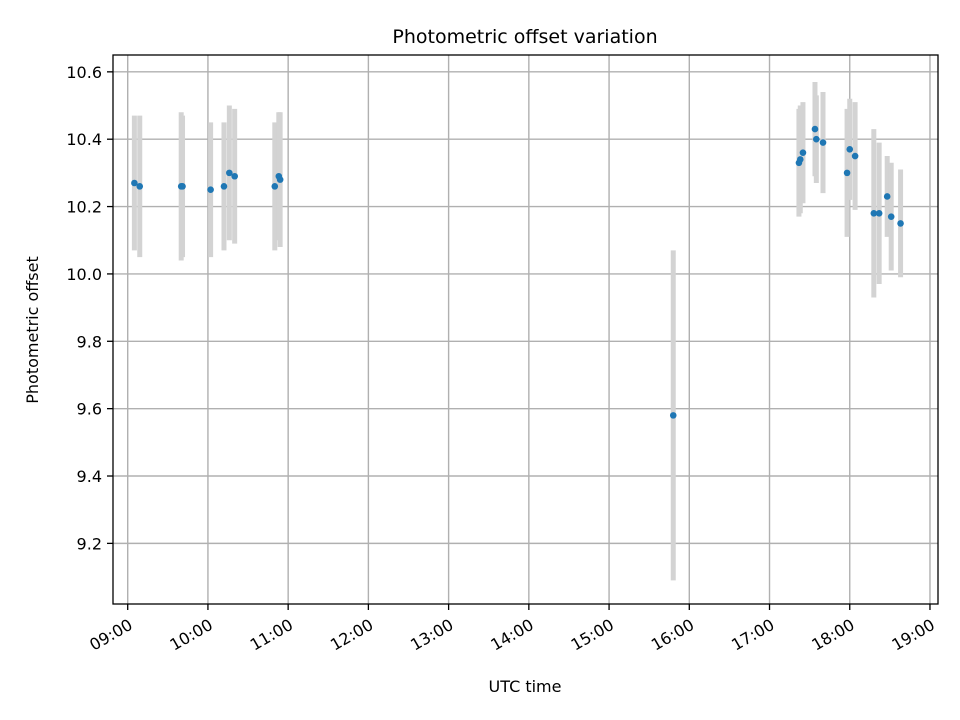 This screenshot has height=720, width=960. What do you see at coordinates (271, 635) in the screenshot?
I see `x-tick-label: 11:00` at bounding box center [271, 635].